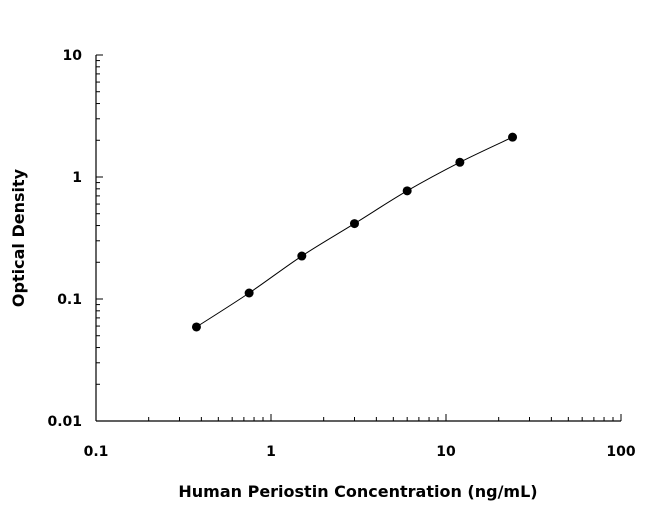 This screenshot has width=650, height=505. I want to click on x-tick-label: 10, so click(446, 452).